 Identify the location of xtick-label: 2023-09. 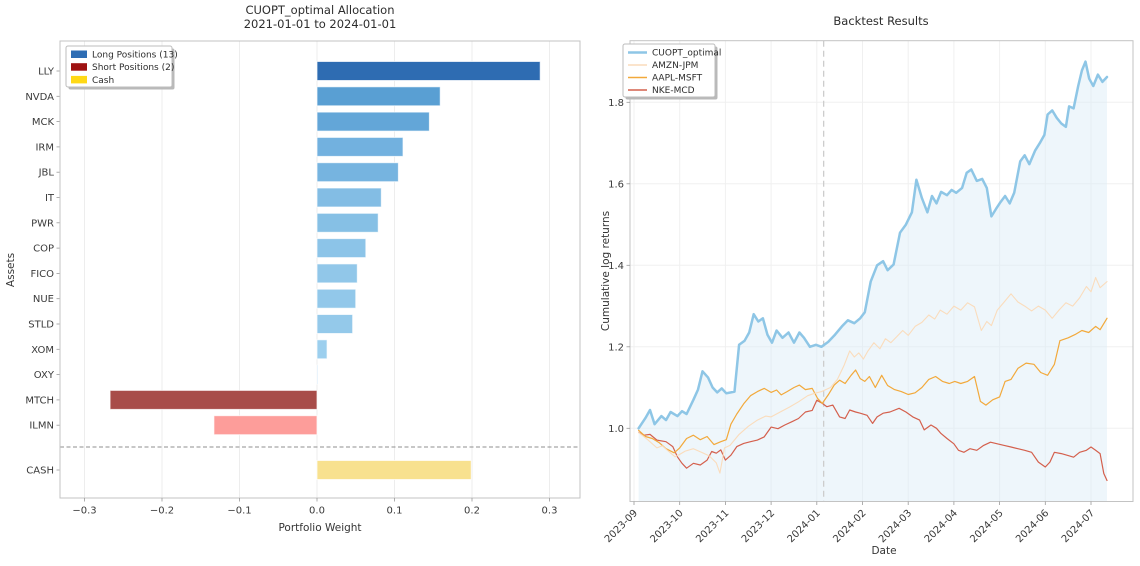
(621, 526).